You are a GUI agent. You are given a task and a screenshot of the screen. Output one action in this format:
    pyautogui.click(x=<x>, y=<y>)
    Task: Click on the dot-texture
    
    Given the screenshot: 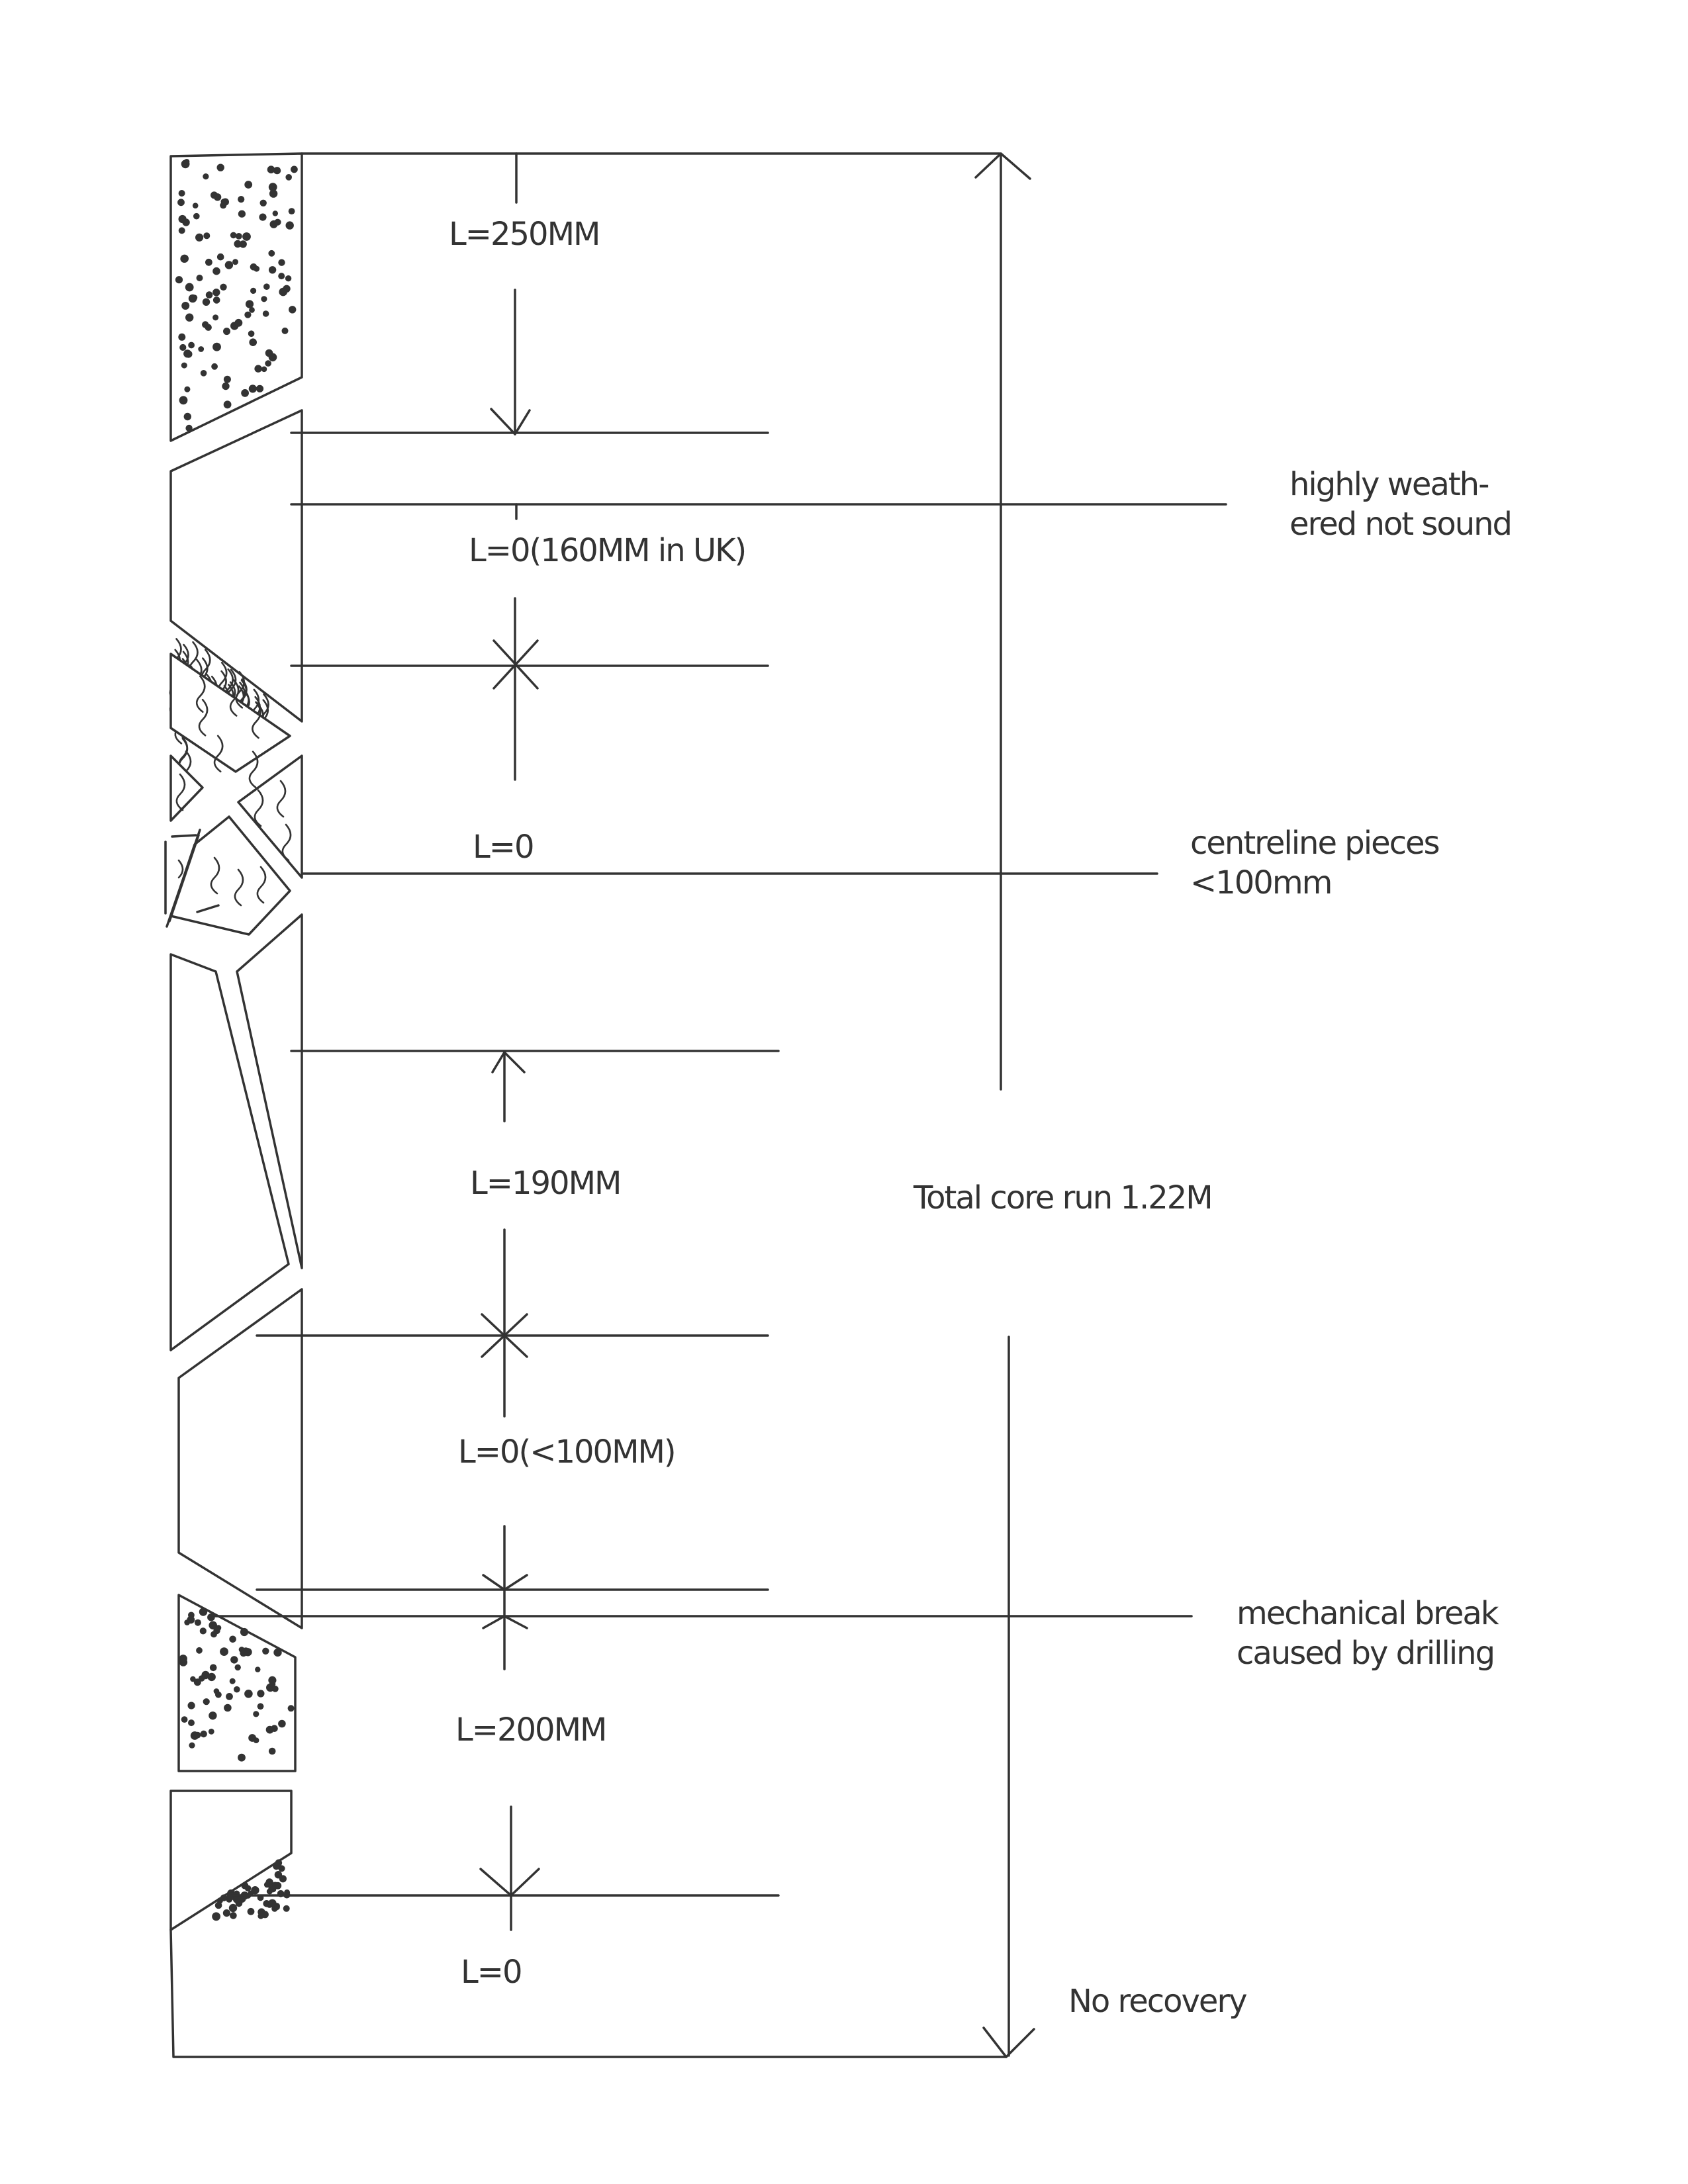 What is the action you would take?
    pyautogui.click(x=237, y=1685)
    